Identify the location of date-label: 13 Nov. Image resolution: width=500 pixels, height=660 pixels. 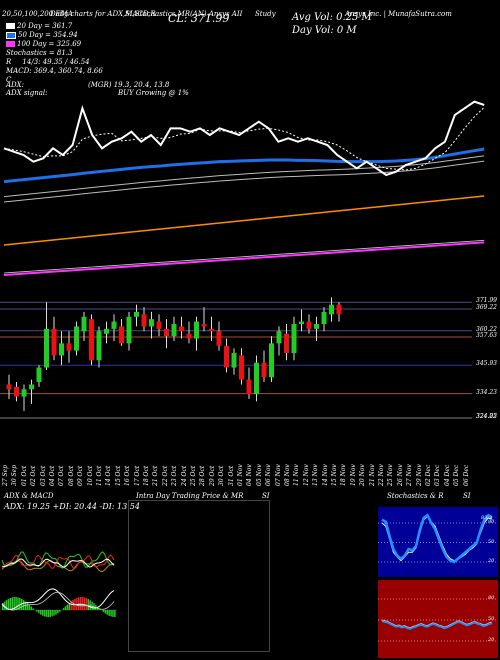
(316, 475).